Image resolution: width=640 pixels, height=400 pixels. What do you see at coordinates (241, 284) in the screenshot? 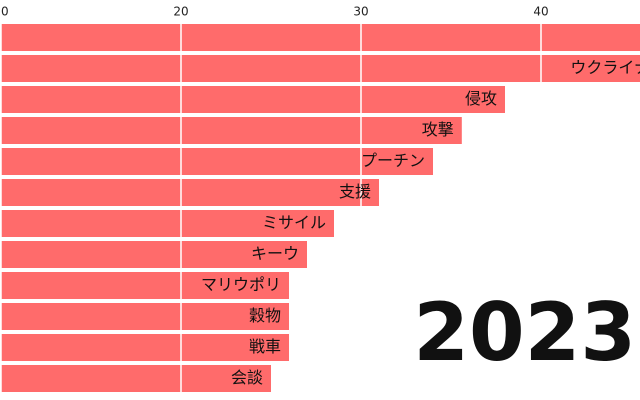
I see `bar-label: マリウポリ` at bounding box center [241, 284].